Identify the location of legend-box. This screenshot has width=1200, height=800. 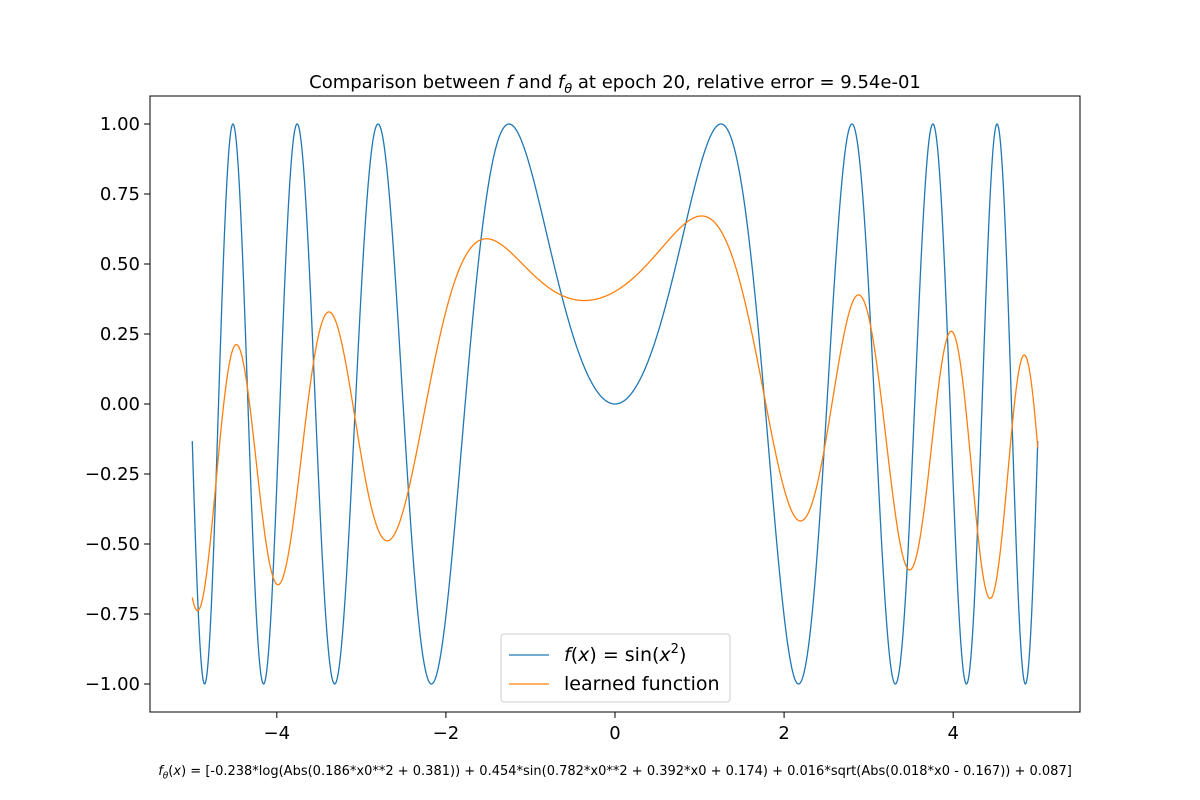
(615, 668).